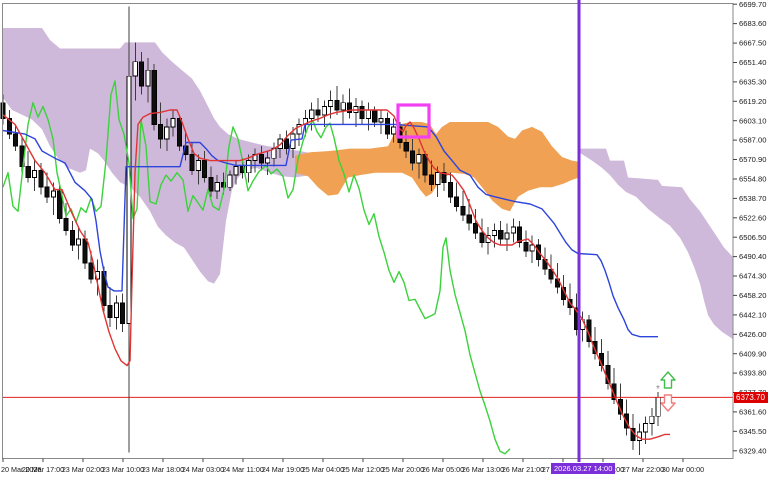 This screenshot has height=480, width=768. Describe the element at coordinates (668, 403) in the screenshot. I see `sell-arrow-icon` at that location.